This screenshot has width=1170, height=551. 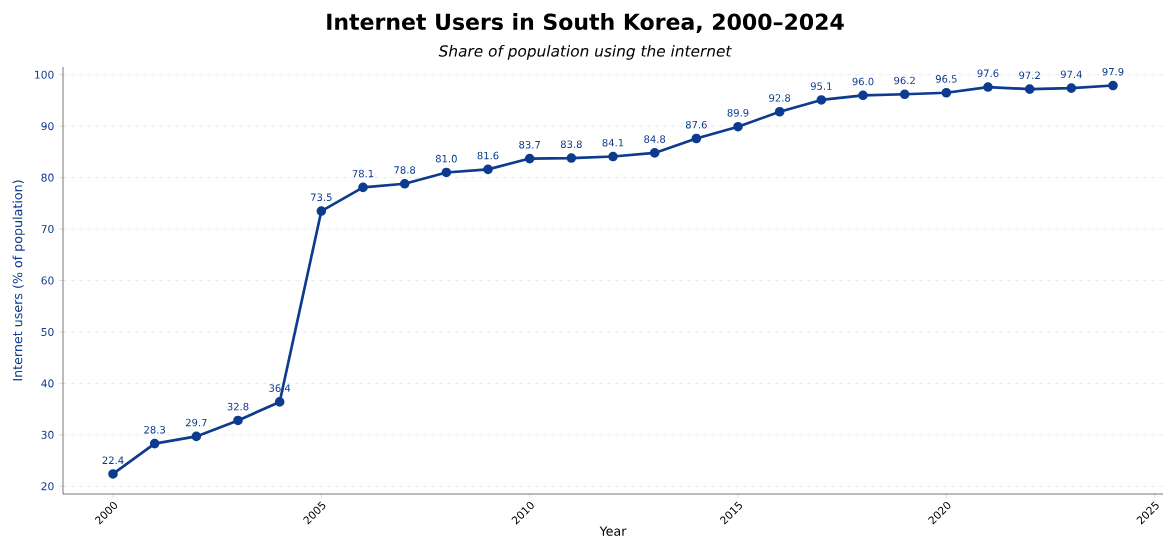 I want to click on data-label: 96.0, so click(x=863, y=81).